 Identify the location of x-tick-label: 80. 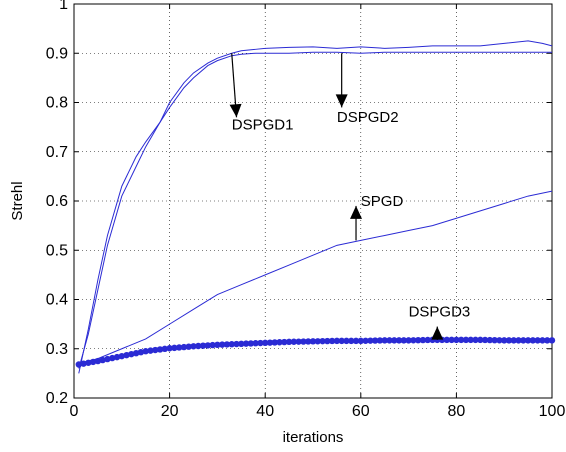
(457, 411).